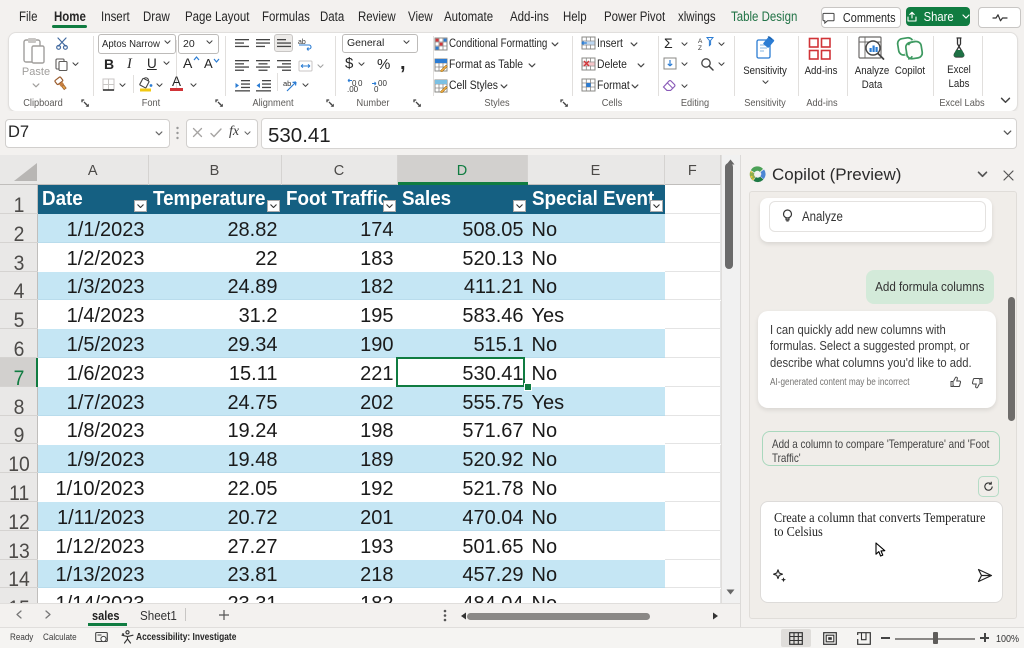 This screenshot has height=648, width=1024. I want to click on svg-text: A, so click(700, 41).